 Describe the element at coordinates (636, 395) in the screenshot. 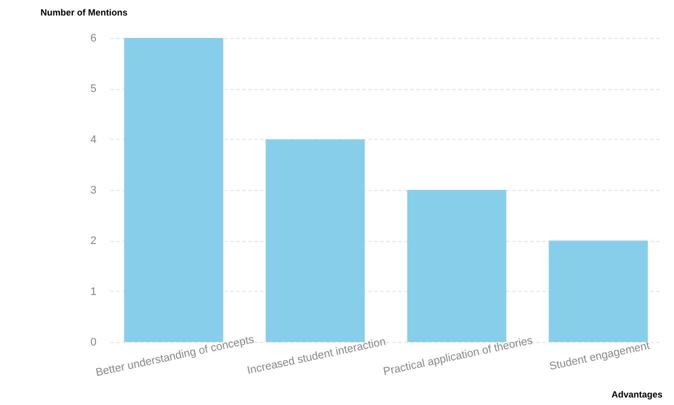

I see `x-axis-title: Advantages` at that location.